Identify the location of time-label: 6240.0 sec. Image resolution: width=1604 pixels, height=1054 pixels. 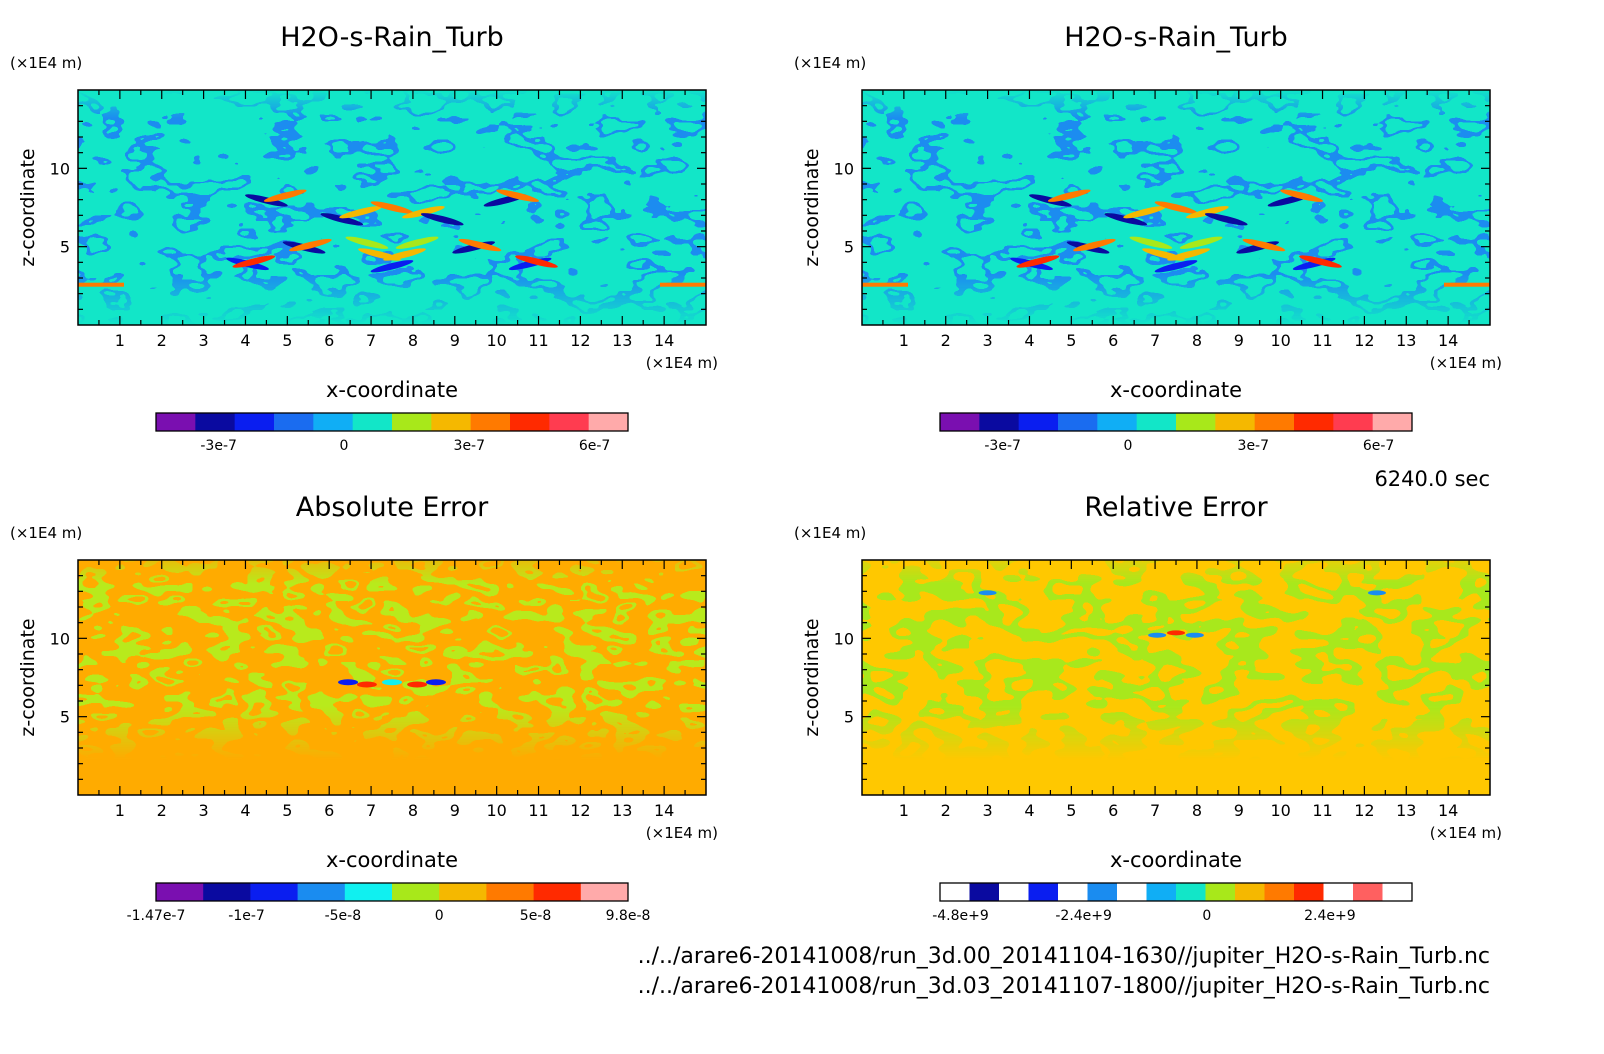
(1432, 479).